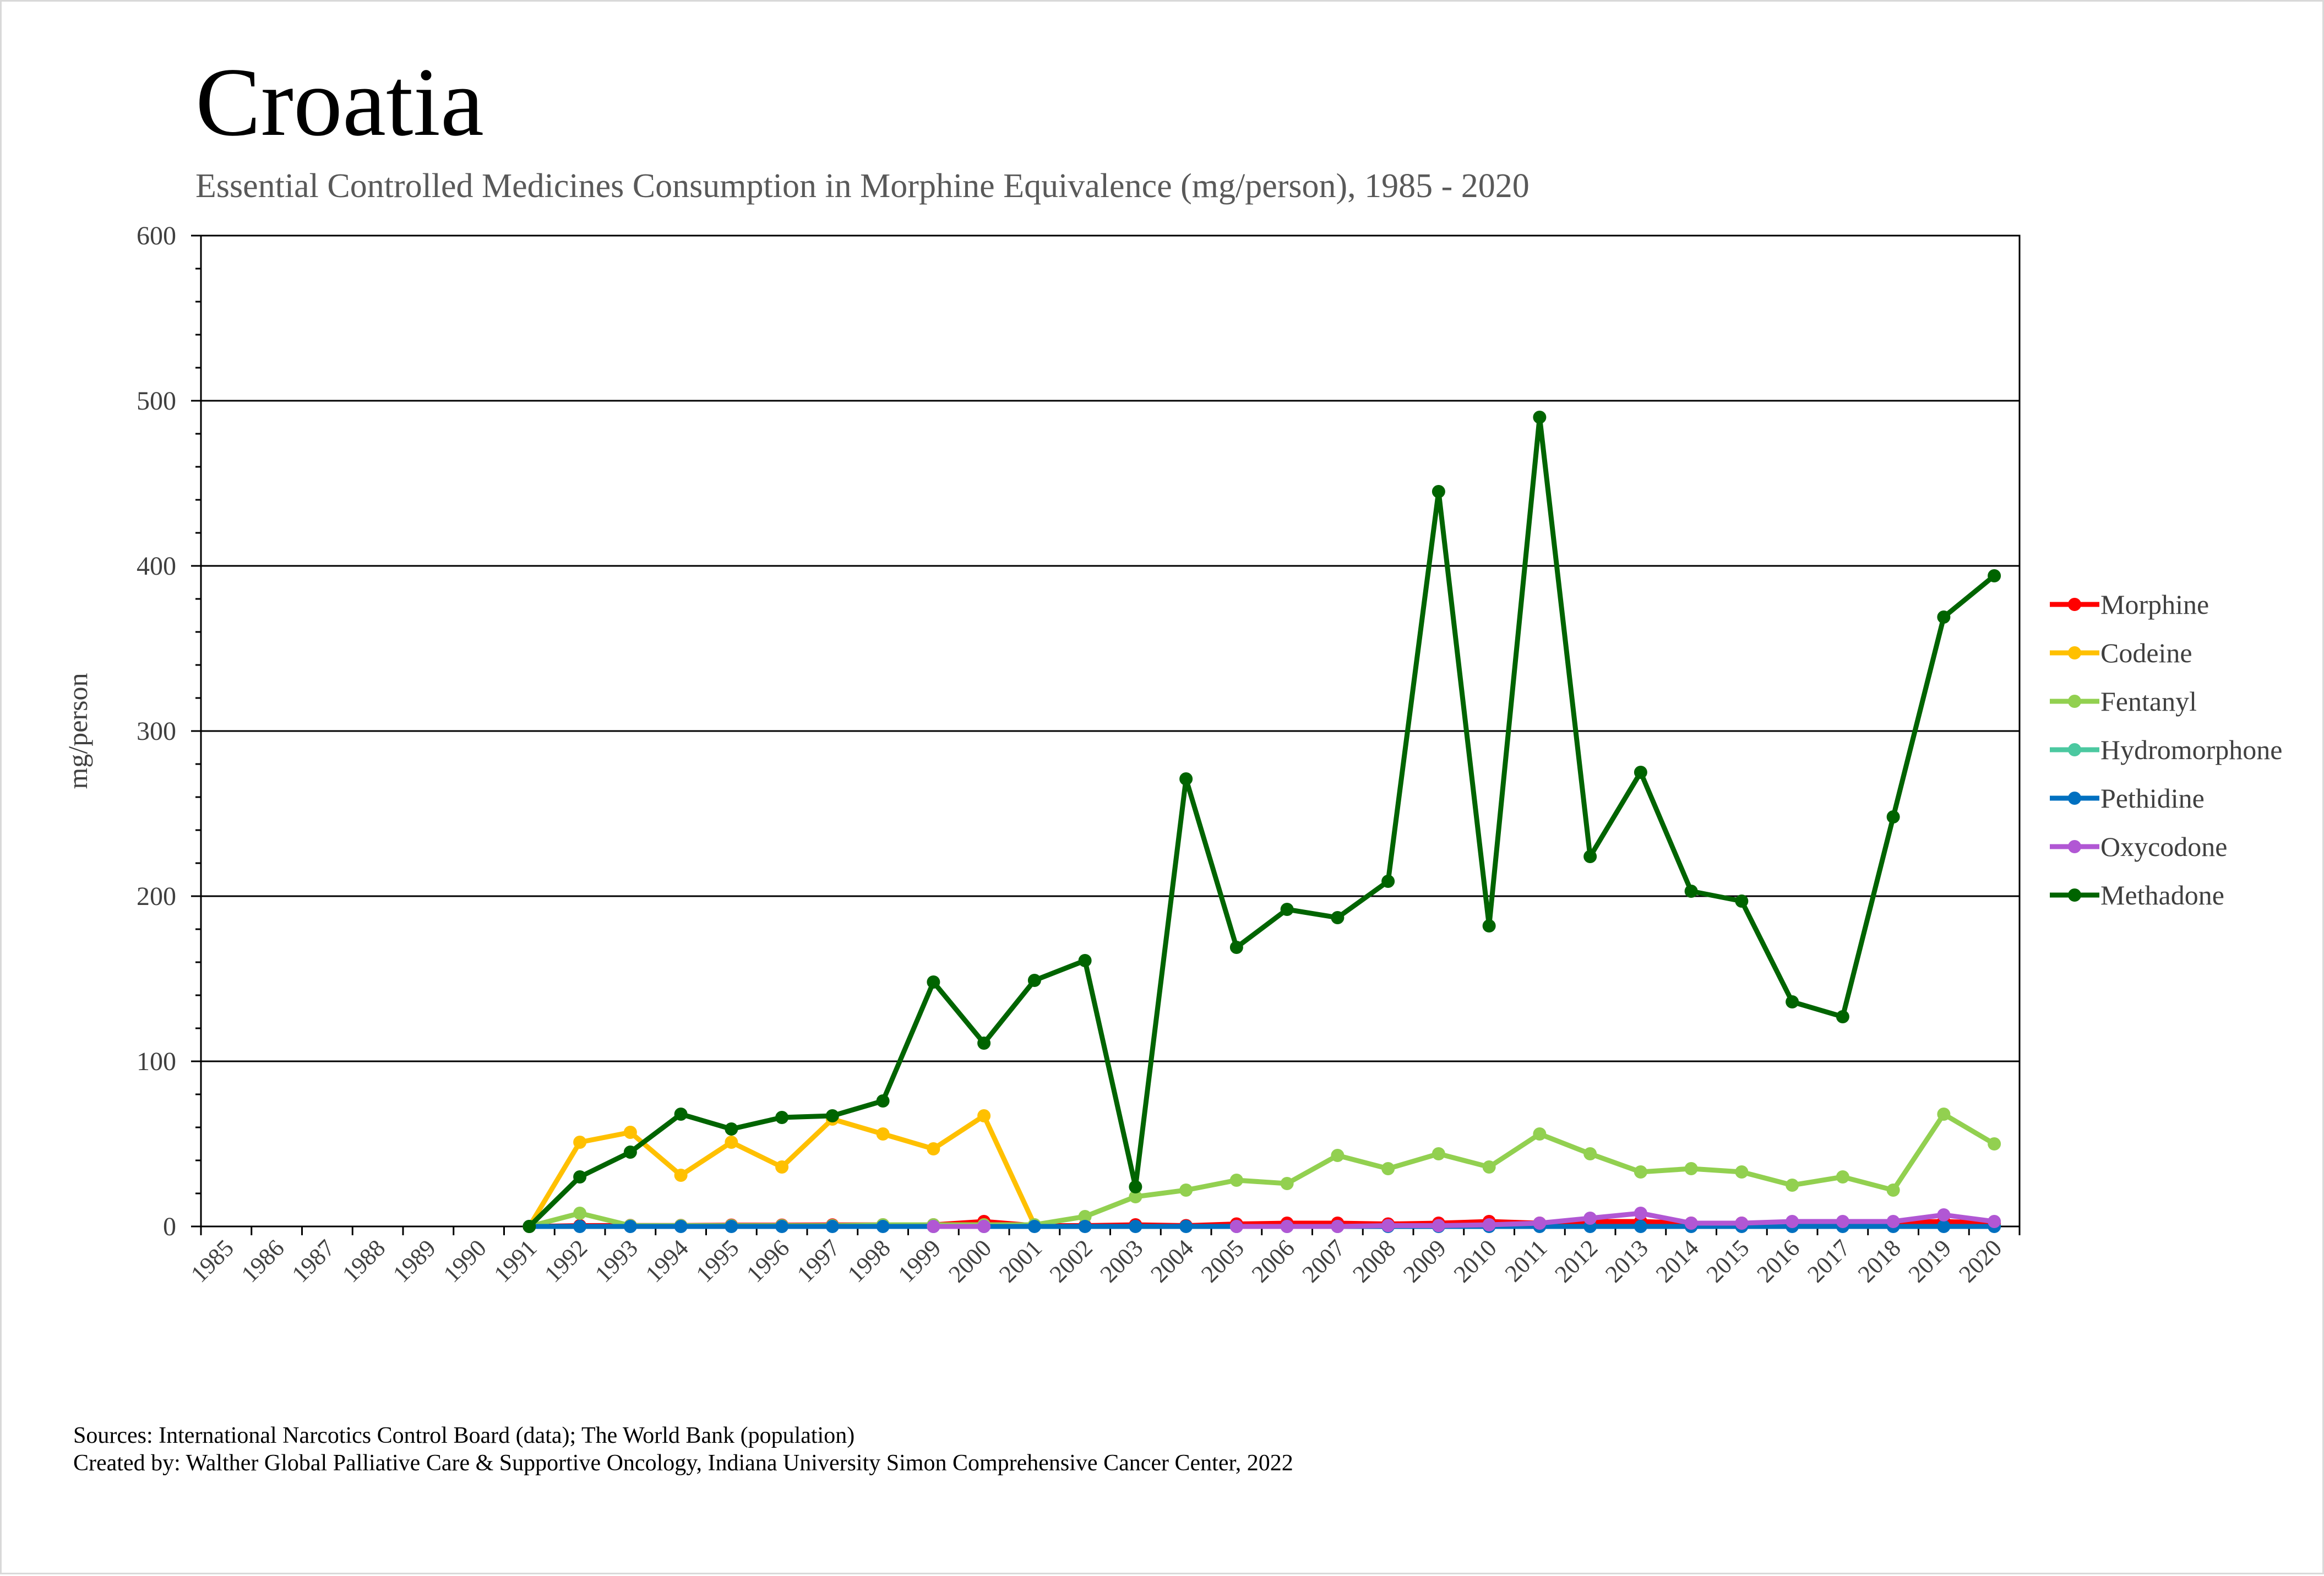  I want to click on x-tick-label: 1993, so click(617, 1261).